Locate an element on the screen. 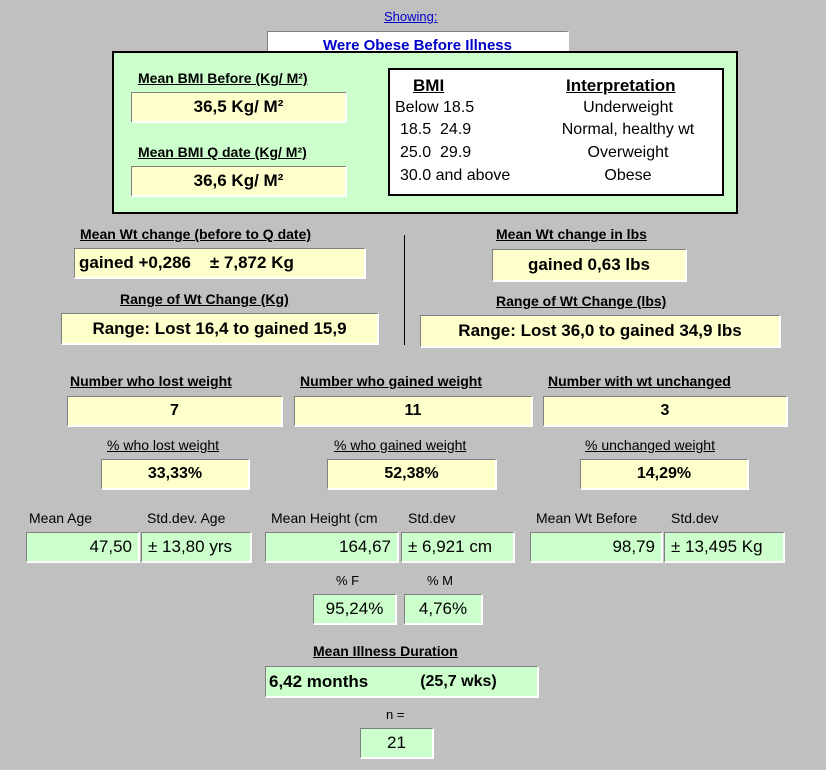 This screenshot has width=826, height=770. unchanged-pct-label: % unchanged weight is located at coordinates (650, 445).